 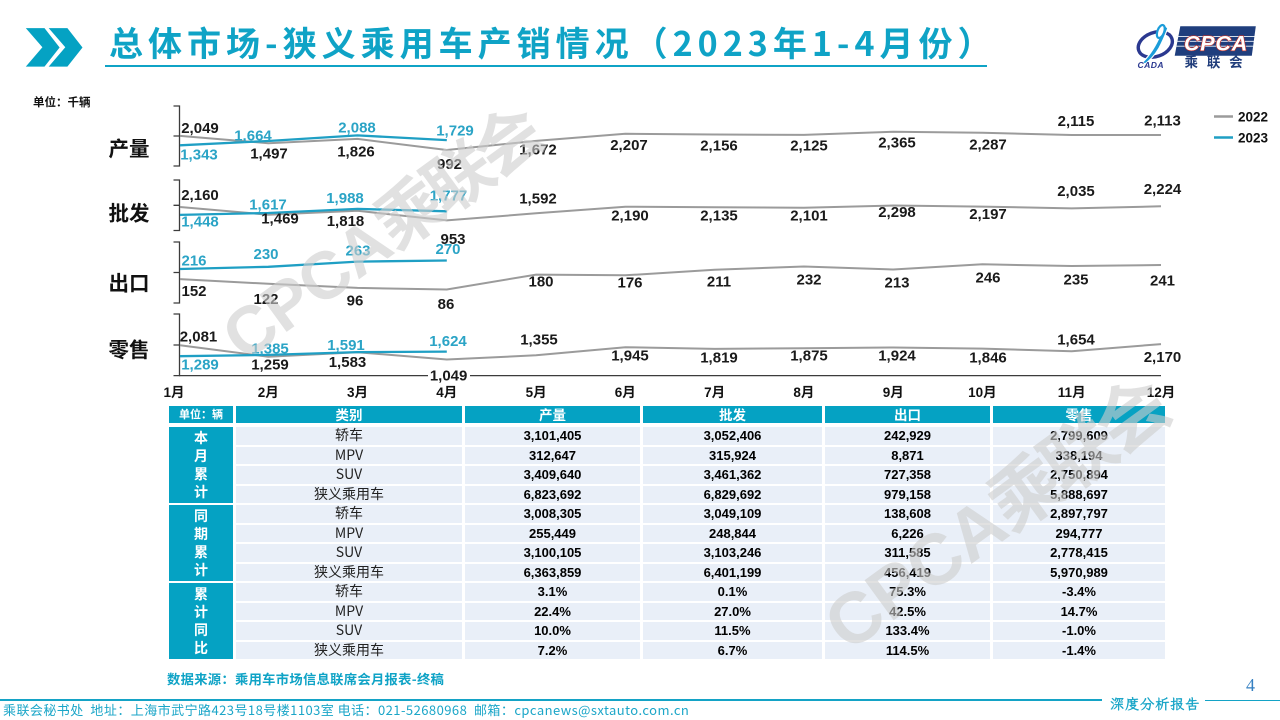 I want to click on svg-text: 1,846, so click(x=988, y=357).